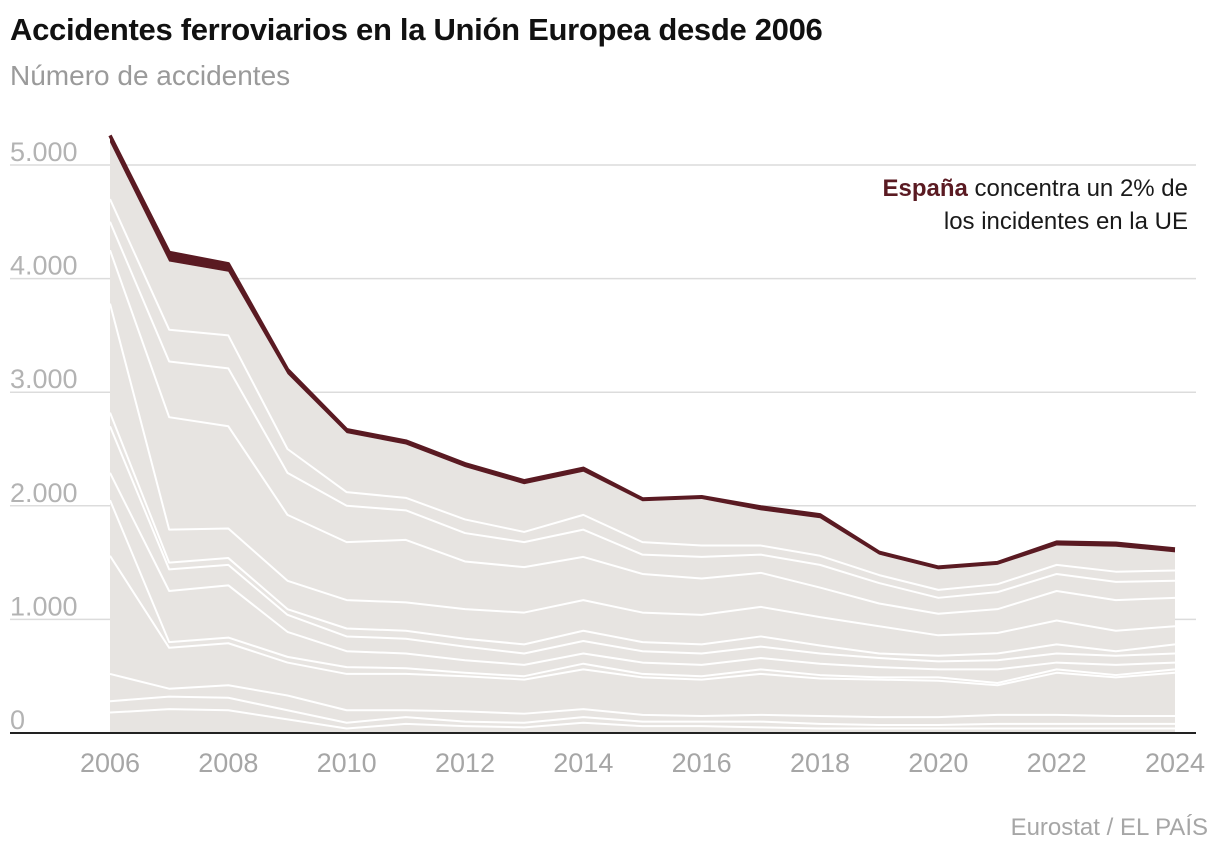 Image resolution: width=1220 pixels, height=858 pixels. Describe the element at coordinates (465, 763) in the screenshot. I see `x-tick-label: 2012` at that location.